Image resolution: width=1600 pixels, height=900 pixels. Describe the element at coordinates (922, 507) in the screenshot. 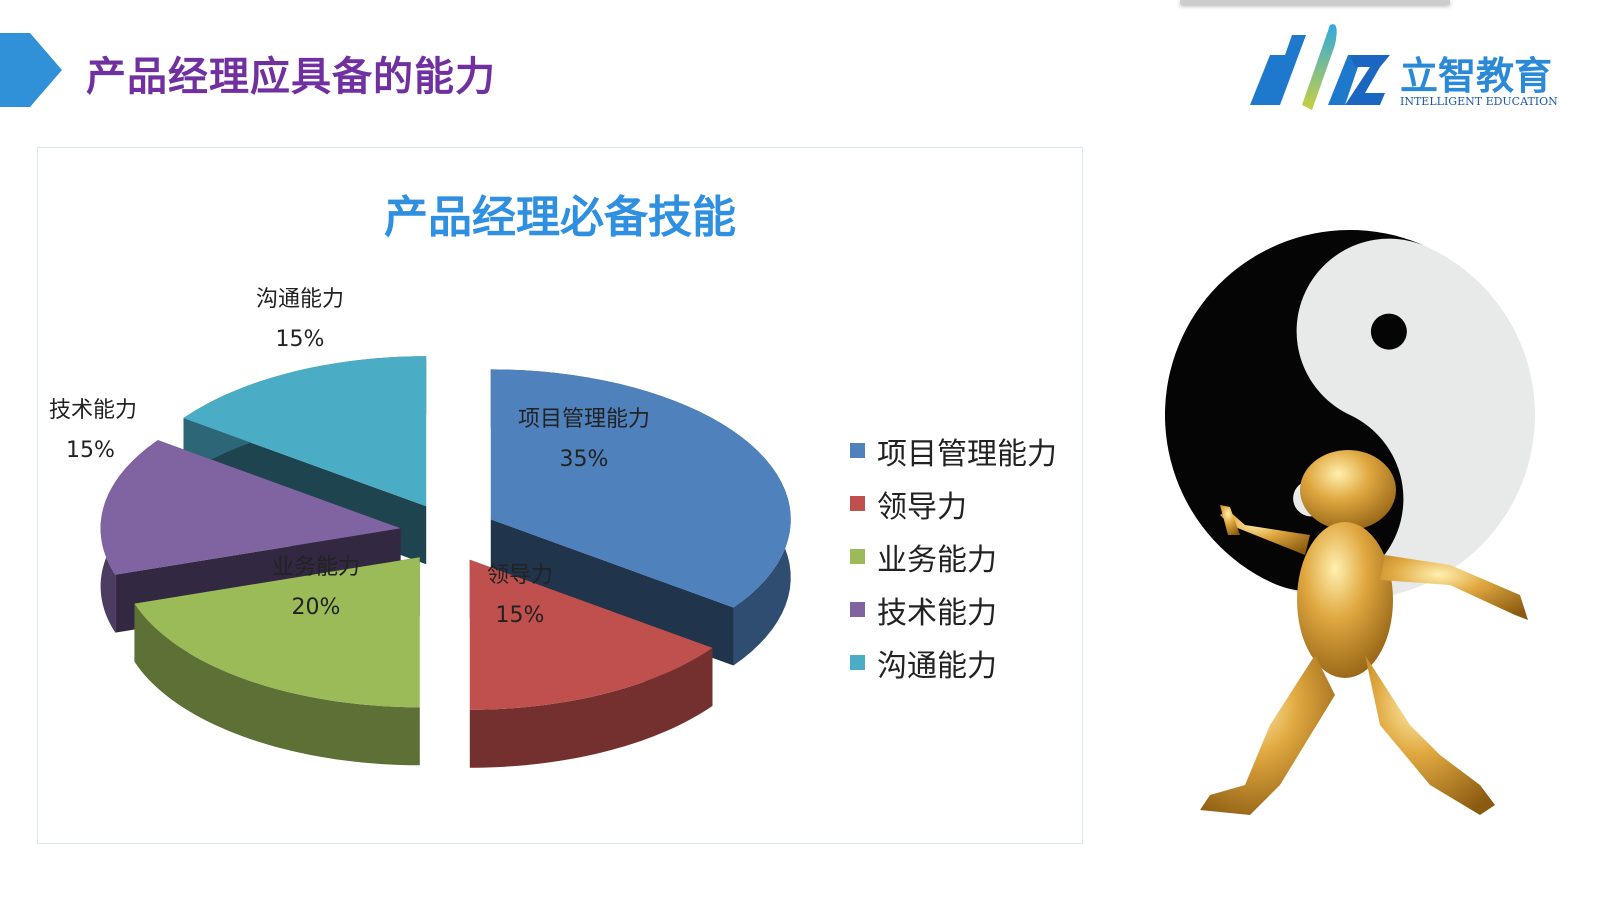

I see `legend-label: 领导力` at that location.